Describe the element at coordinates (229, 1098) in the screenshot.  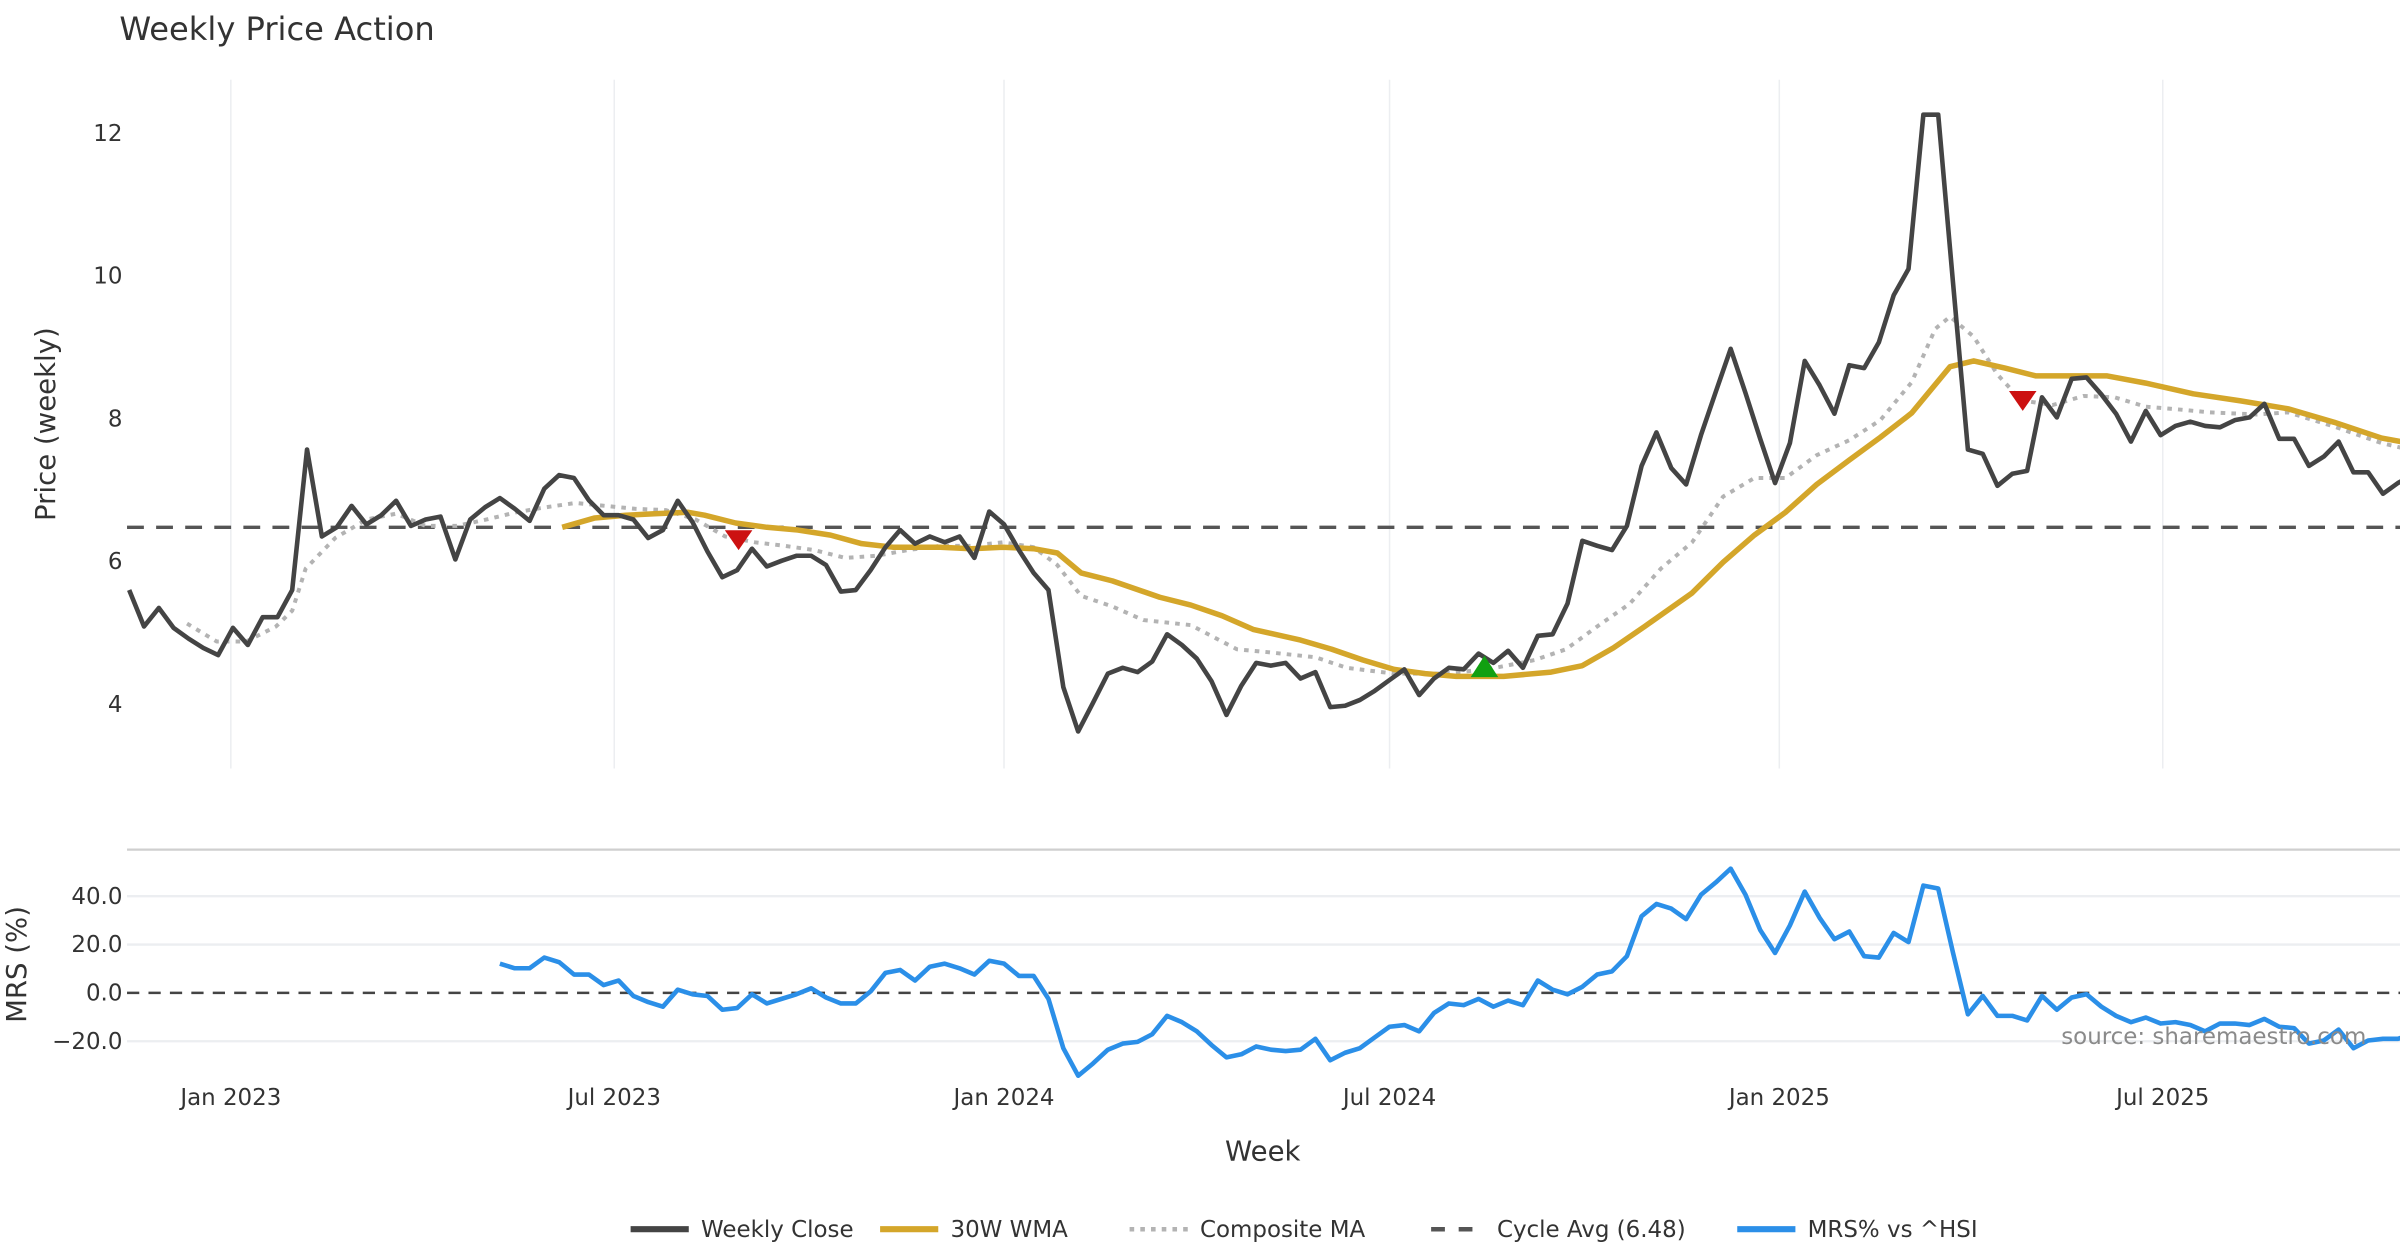
I see `x-tick-label: Jan 2023` at that location.